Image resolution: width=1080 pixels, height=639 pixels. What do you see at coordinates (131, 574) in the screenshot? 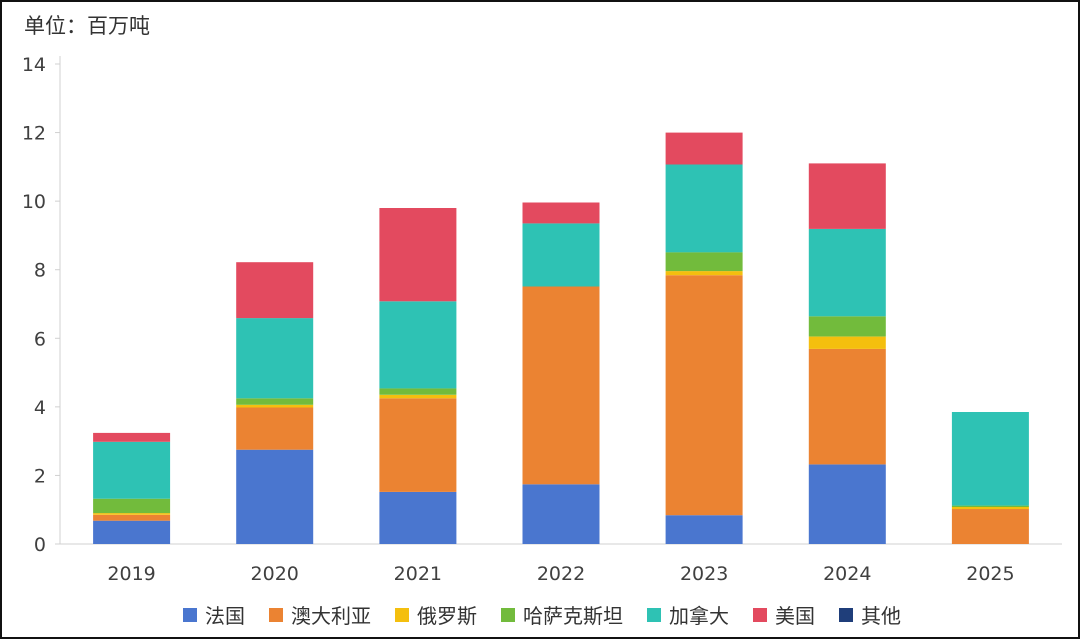
I see `x-tick-label: 2019` at bounding box center [131, 574].